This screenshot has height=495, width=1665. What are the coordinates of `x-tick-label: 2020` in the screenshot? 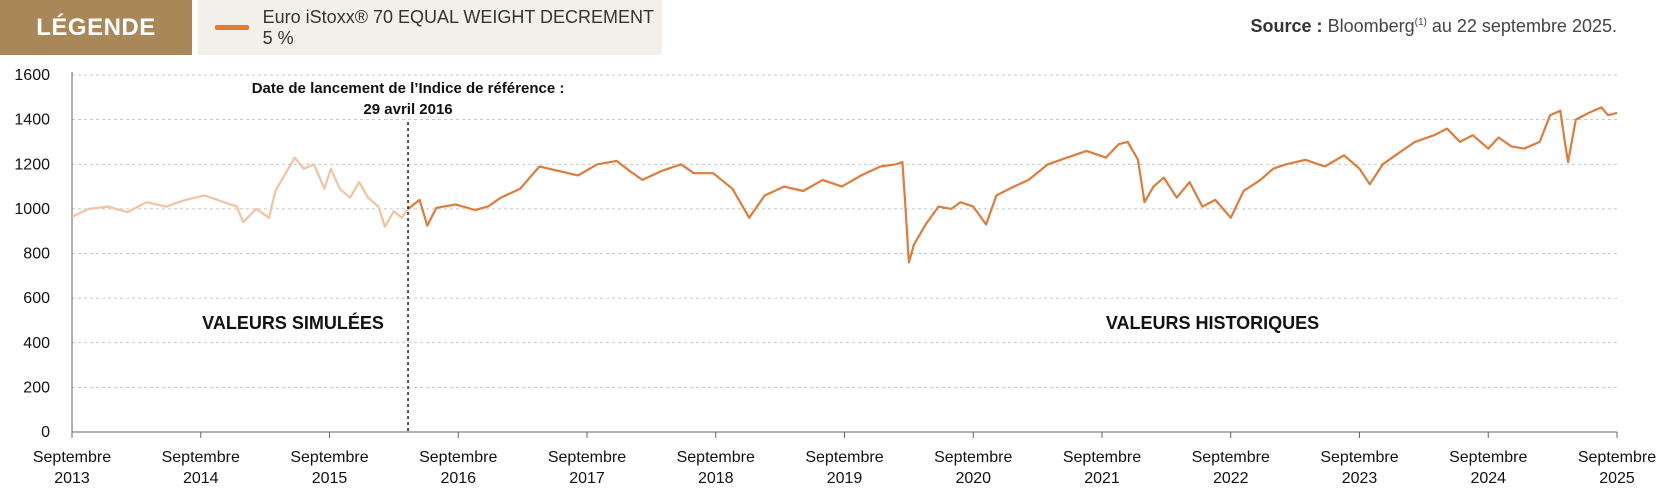 It's located at (973, 478).